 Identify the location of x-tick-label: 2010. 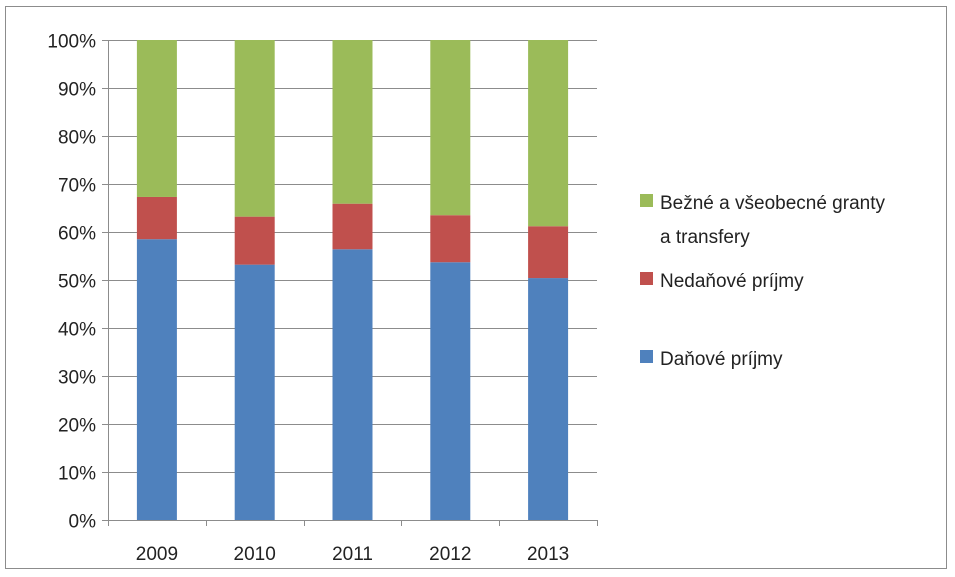
(255, 554).